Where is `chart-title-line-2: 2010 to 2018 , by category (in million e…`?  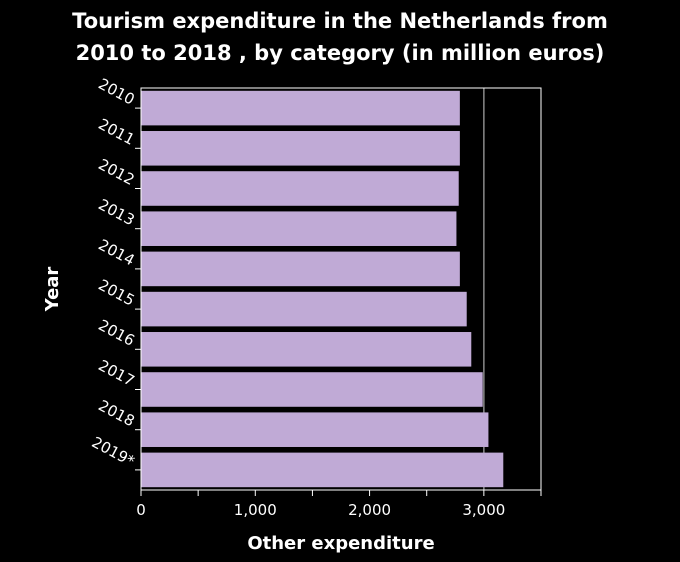
chart-title-line-2: 2010 to 2018 , by category (in million e… is located at coordinates (340, 53).